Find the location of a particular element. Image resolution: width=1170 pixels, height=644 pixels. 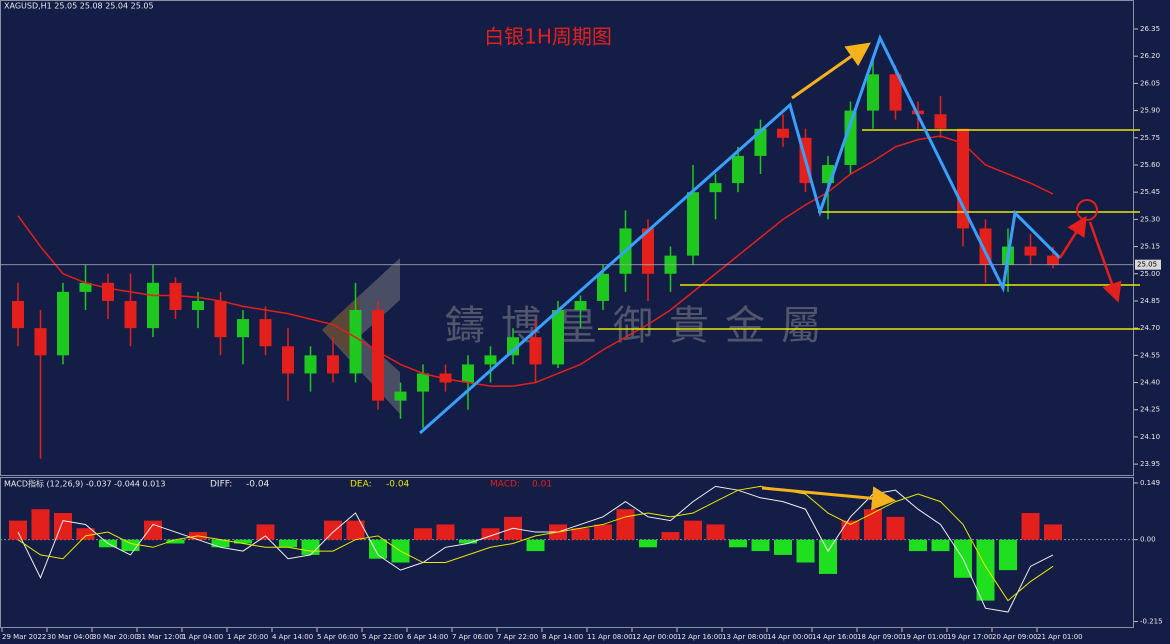

current-price-label: 25.05 is located at coordinates (1147, 265).